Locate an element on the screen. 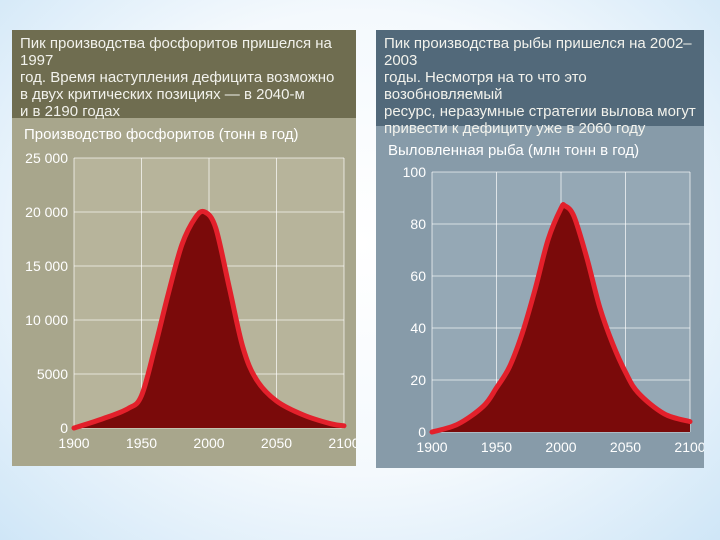 Image resolution: width=720 pixels, height=540 pixels. fish-y-tick-label: 80 is located at coordinates (418, 224).